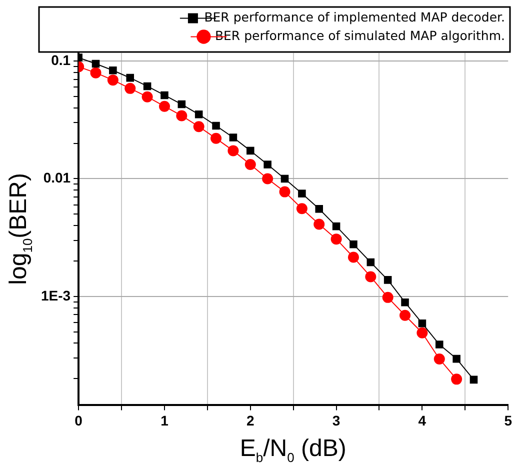 The image size is (515, 463). Describe the element at coordinates (250, 420) in the screenshot. I see `x-tick-label: 2` at that location.